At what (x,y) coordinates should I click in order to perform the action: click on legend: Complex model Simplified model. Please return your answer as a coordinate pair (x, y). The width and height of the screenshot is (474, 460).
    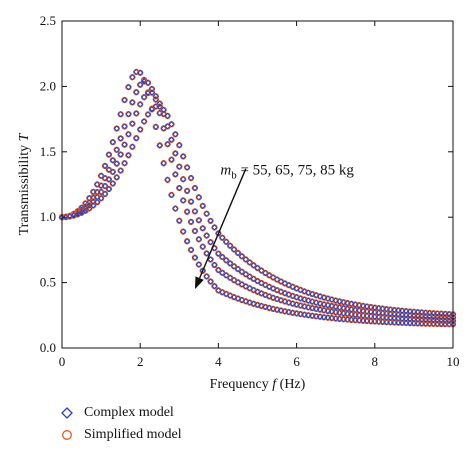
    Looking at the image, I should click on (121, 424).